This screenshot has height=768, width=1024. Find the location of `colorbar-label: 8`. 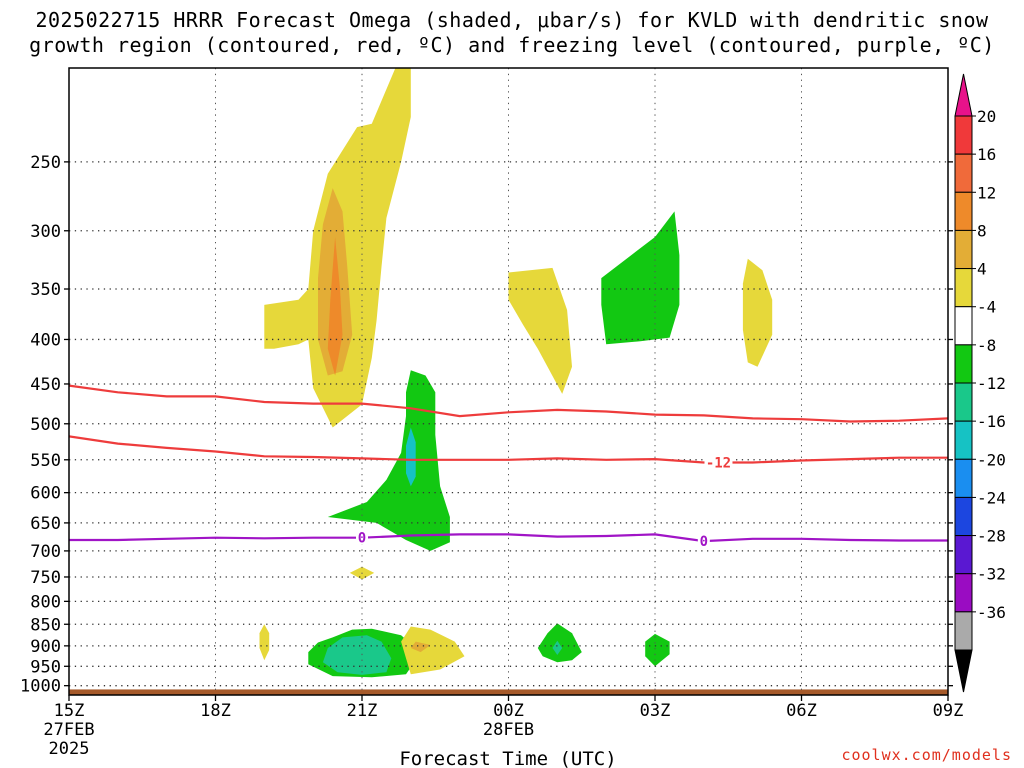

colorbar-label: 8 is located at coordinates (982, 230).